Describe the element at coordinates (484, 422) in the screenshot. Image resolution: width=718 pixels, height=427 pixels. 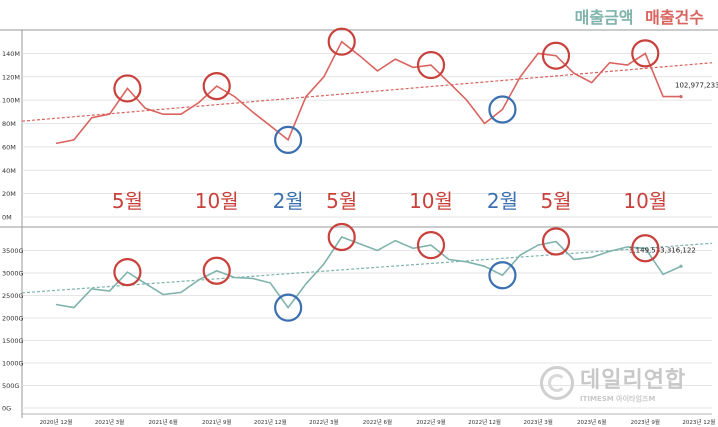
I see `x-tick-label: 2022년 12월` at that location.